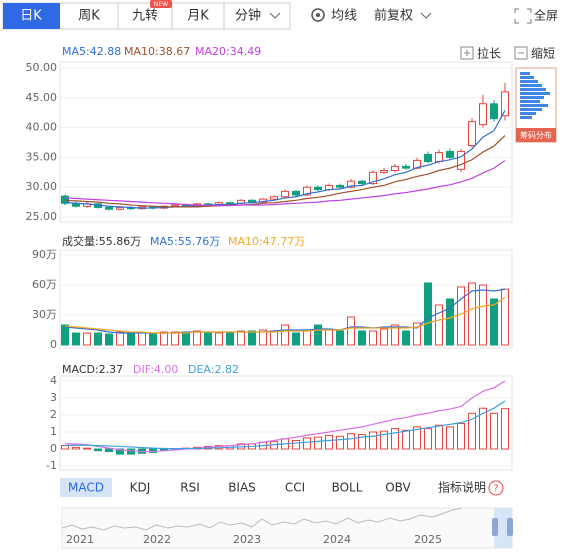 This screenshot has height=552, width=562. I want to click on timeline-sparkline, so click(262, 519).